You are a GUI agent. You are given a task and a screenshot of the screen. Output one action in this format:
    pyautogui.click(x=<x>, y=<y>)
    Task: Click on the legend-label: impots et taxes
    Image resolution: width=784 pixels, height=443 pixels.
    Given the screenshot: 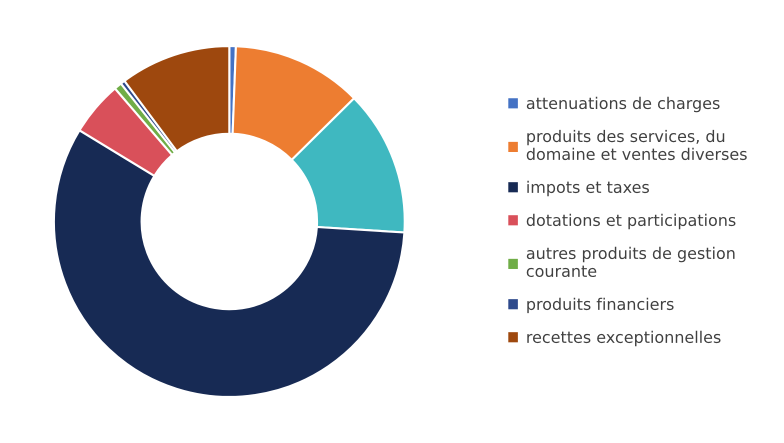 What is the action you would take?
    pyautogui.click(x=588, y=188)
    